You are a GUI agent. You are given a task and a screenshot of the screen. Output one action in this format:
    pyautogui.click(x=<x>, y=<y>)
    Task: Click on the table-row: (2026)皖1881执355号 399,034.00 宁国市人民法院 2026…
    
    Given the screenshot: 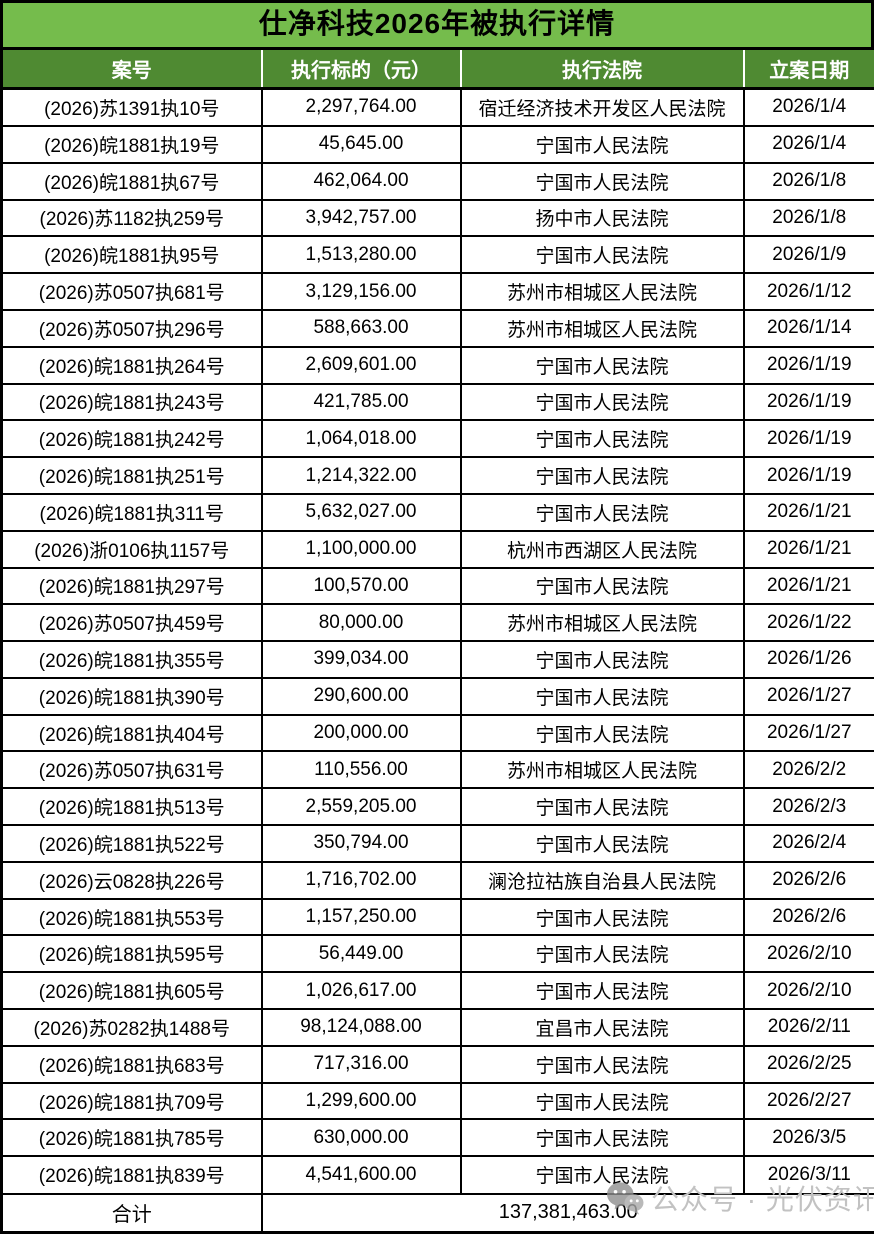 What is the action you would take?
    pyautogui.click(x=437, y=659)
    